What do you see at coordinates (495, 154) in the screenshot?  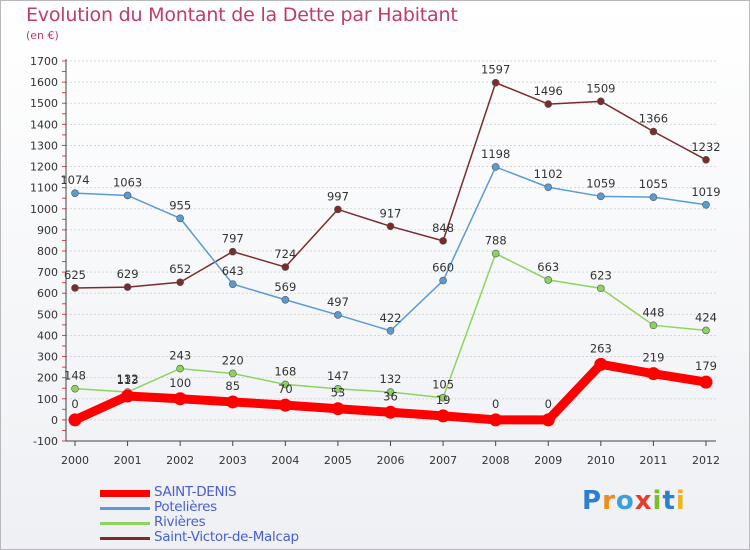 I see `data-label-potelieres: 1198` at bounding box center [495, 154].